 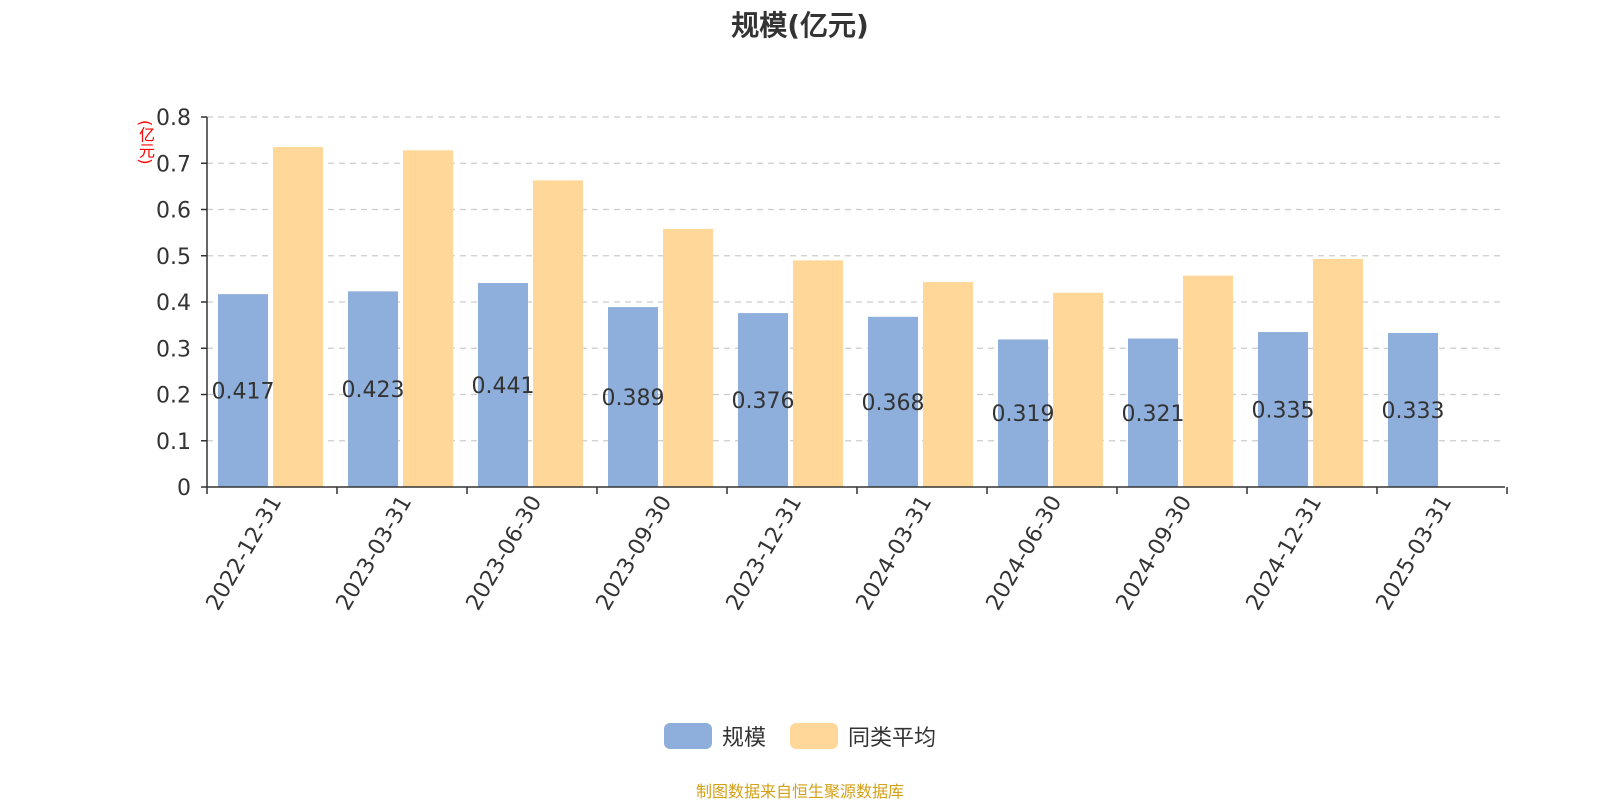 What do you see at coordinates (173, 164) in the screenshot?
I see `y-tick-label: 0.7` at bounding box center [173, 164].